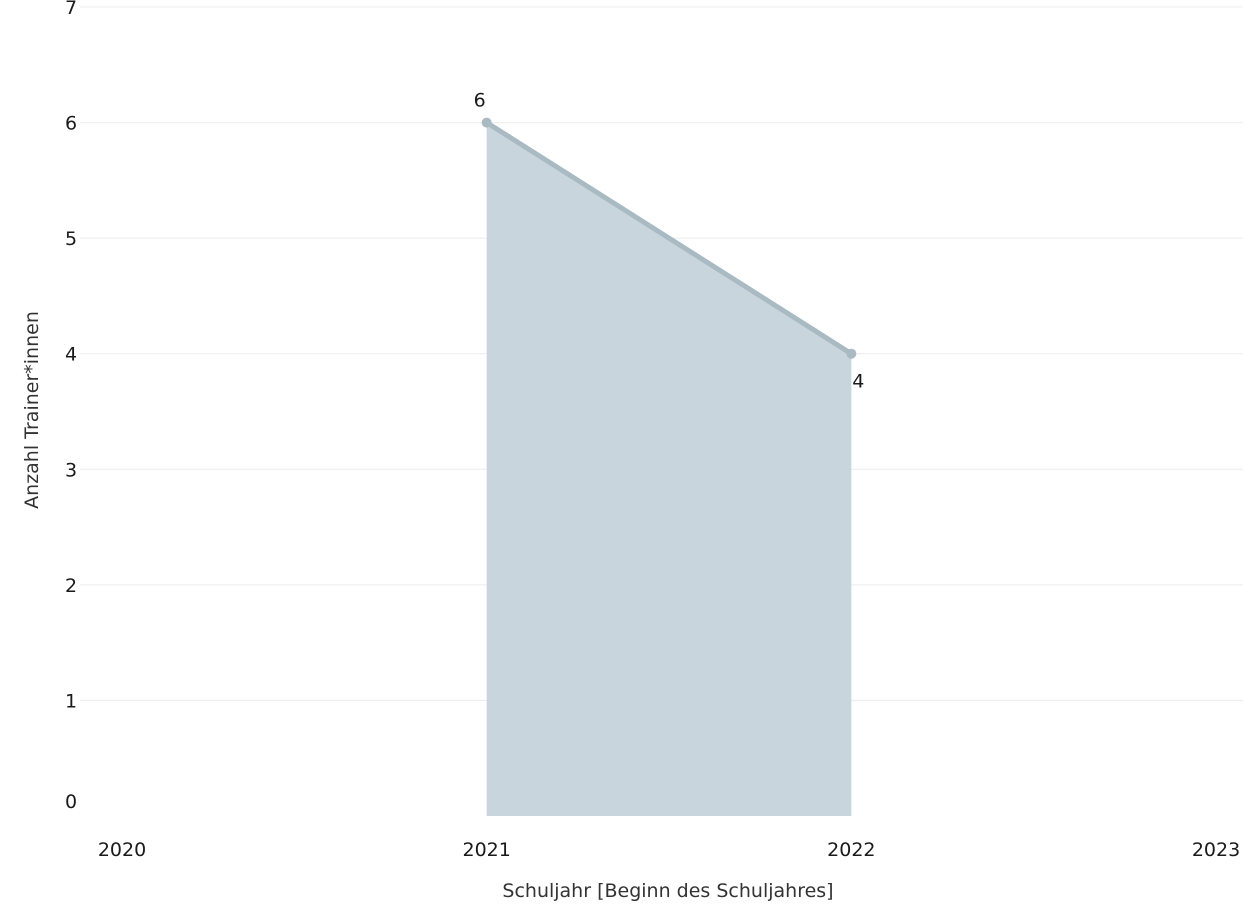  What do you see at coordinates (486, 850) in the screenshot?
I see `x-tick-label: 2021` at bounding box center [486, 850].